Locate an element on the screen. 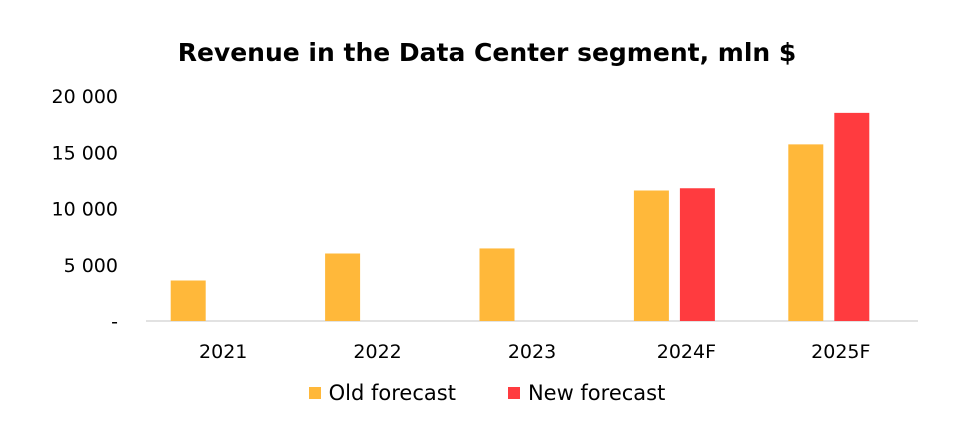 The image size is (974, 446). y-tick-label: 20 000 is located at coordinates (85, 97).